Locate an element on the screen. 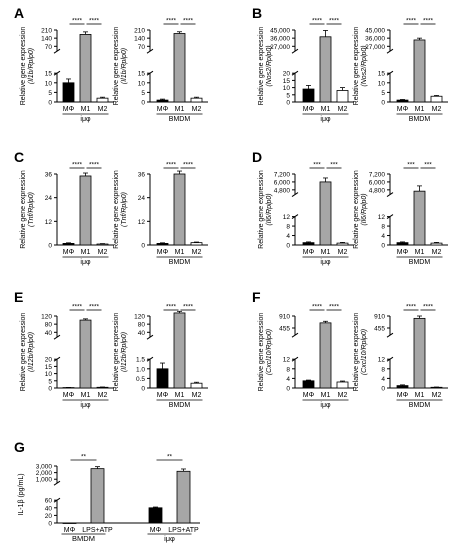 The image size is (468, 550). y-tick-label: 8 is located at coordinates (383, 227).